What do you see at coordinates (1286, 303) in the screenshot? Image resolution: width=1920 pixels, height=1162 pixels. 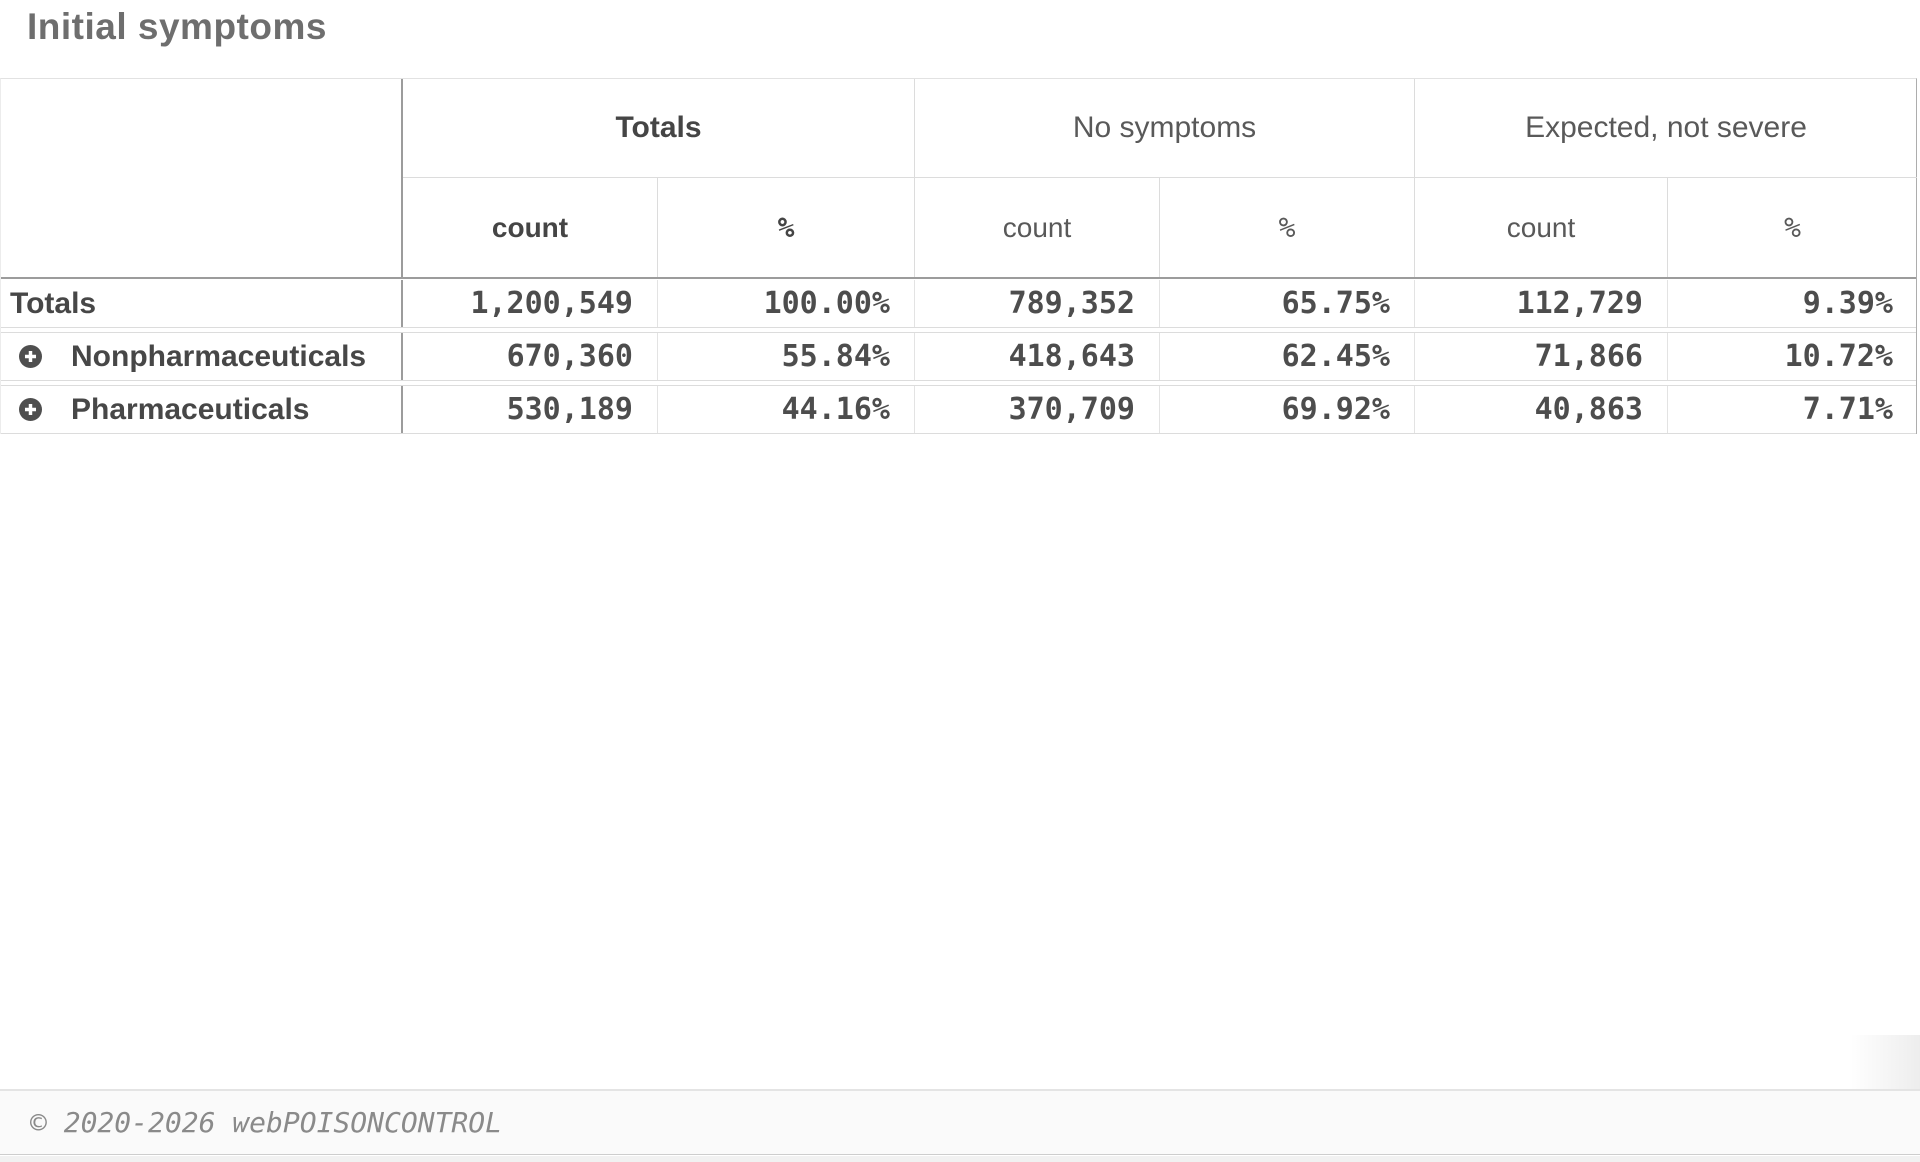 I see `cell-no-symptoms-percent: 65.75%` at bounding box center [1286, 303].